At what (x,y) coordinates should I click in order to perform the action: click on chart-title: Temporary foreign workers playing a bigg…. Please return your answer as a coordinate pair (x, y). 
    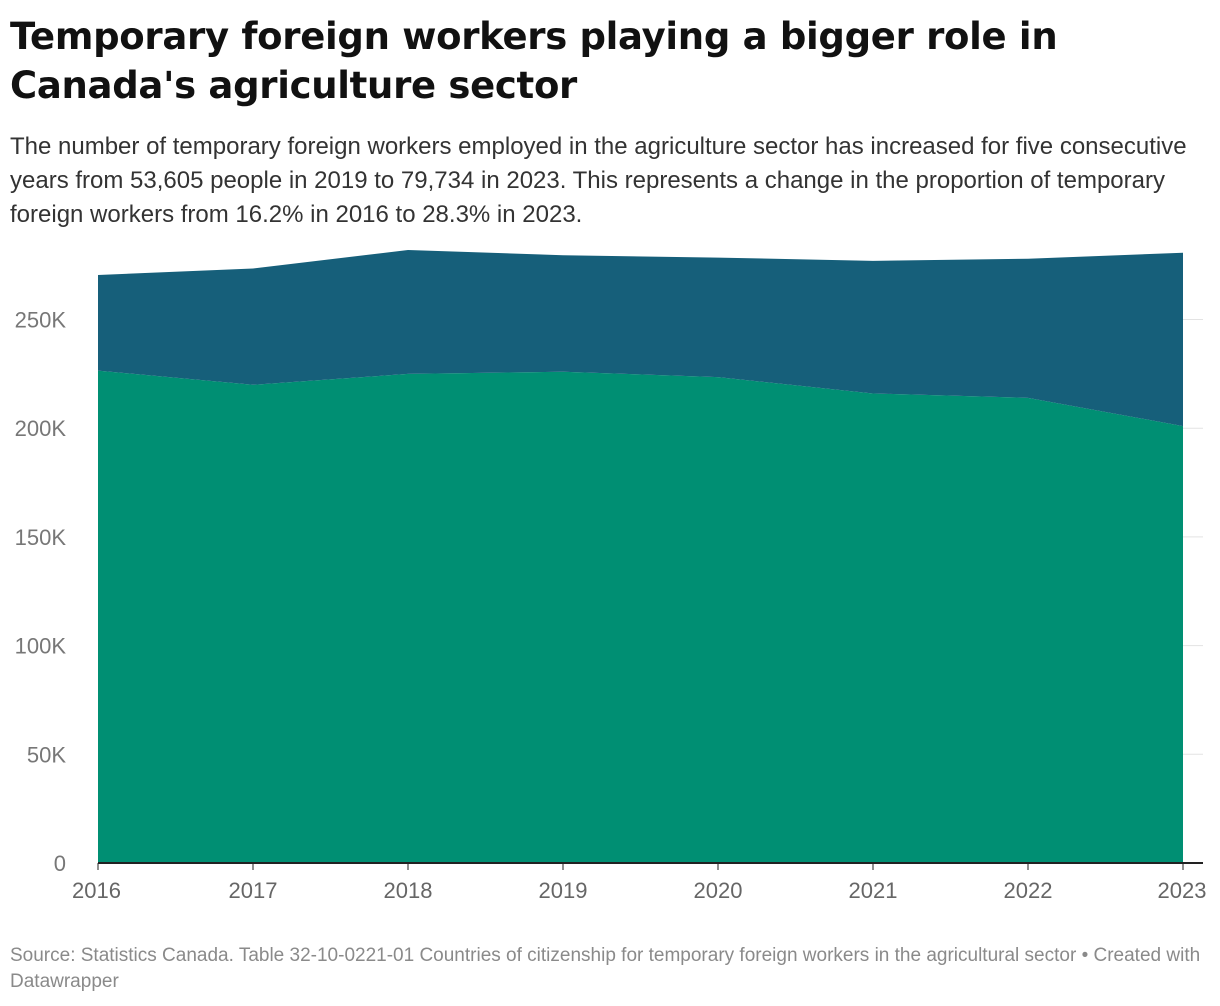
    Looking at the image, I should click on (534, 61).